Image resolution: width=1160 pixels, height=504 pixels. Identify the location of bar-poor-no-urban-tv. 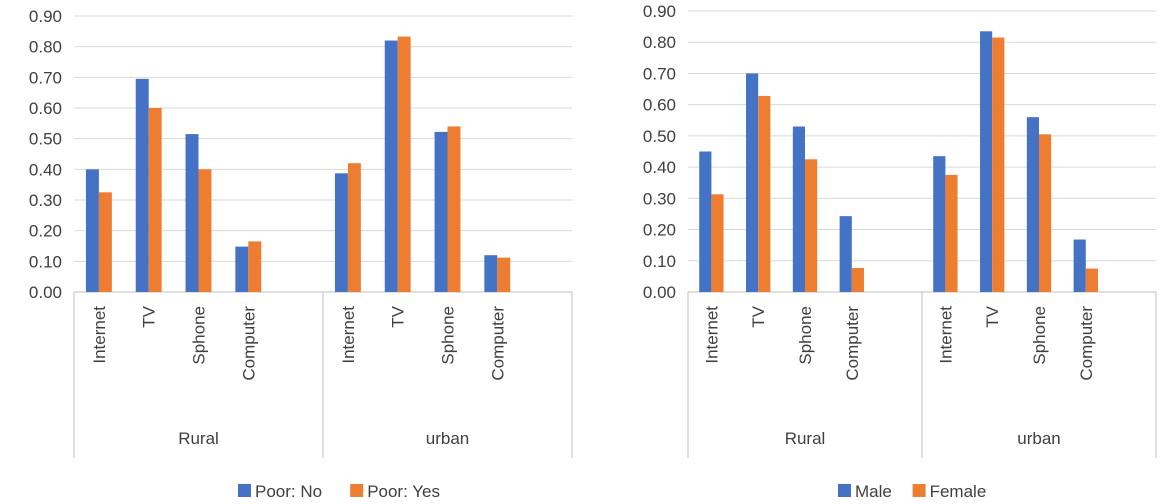
(391, 166).